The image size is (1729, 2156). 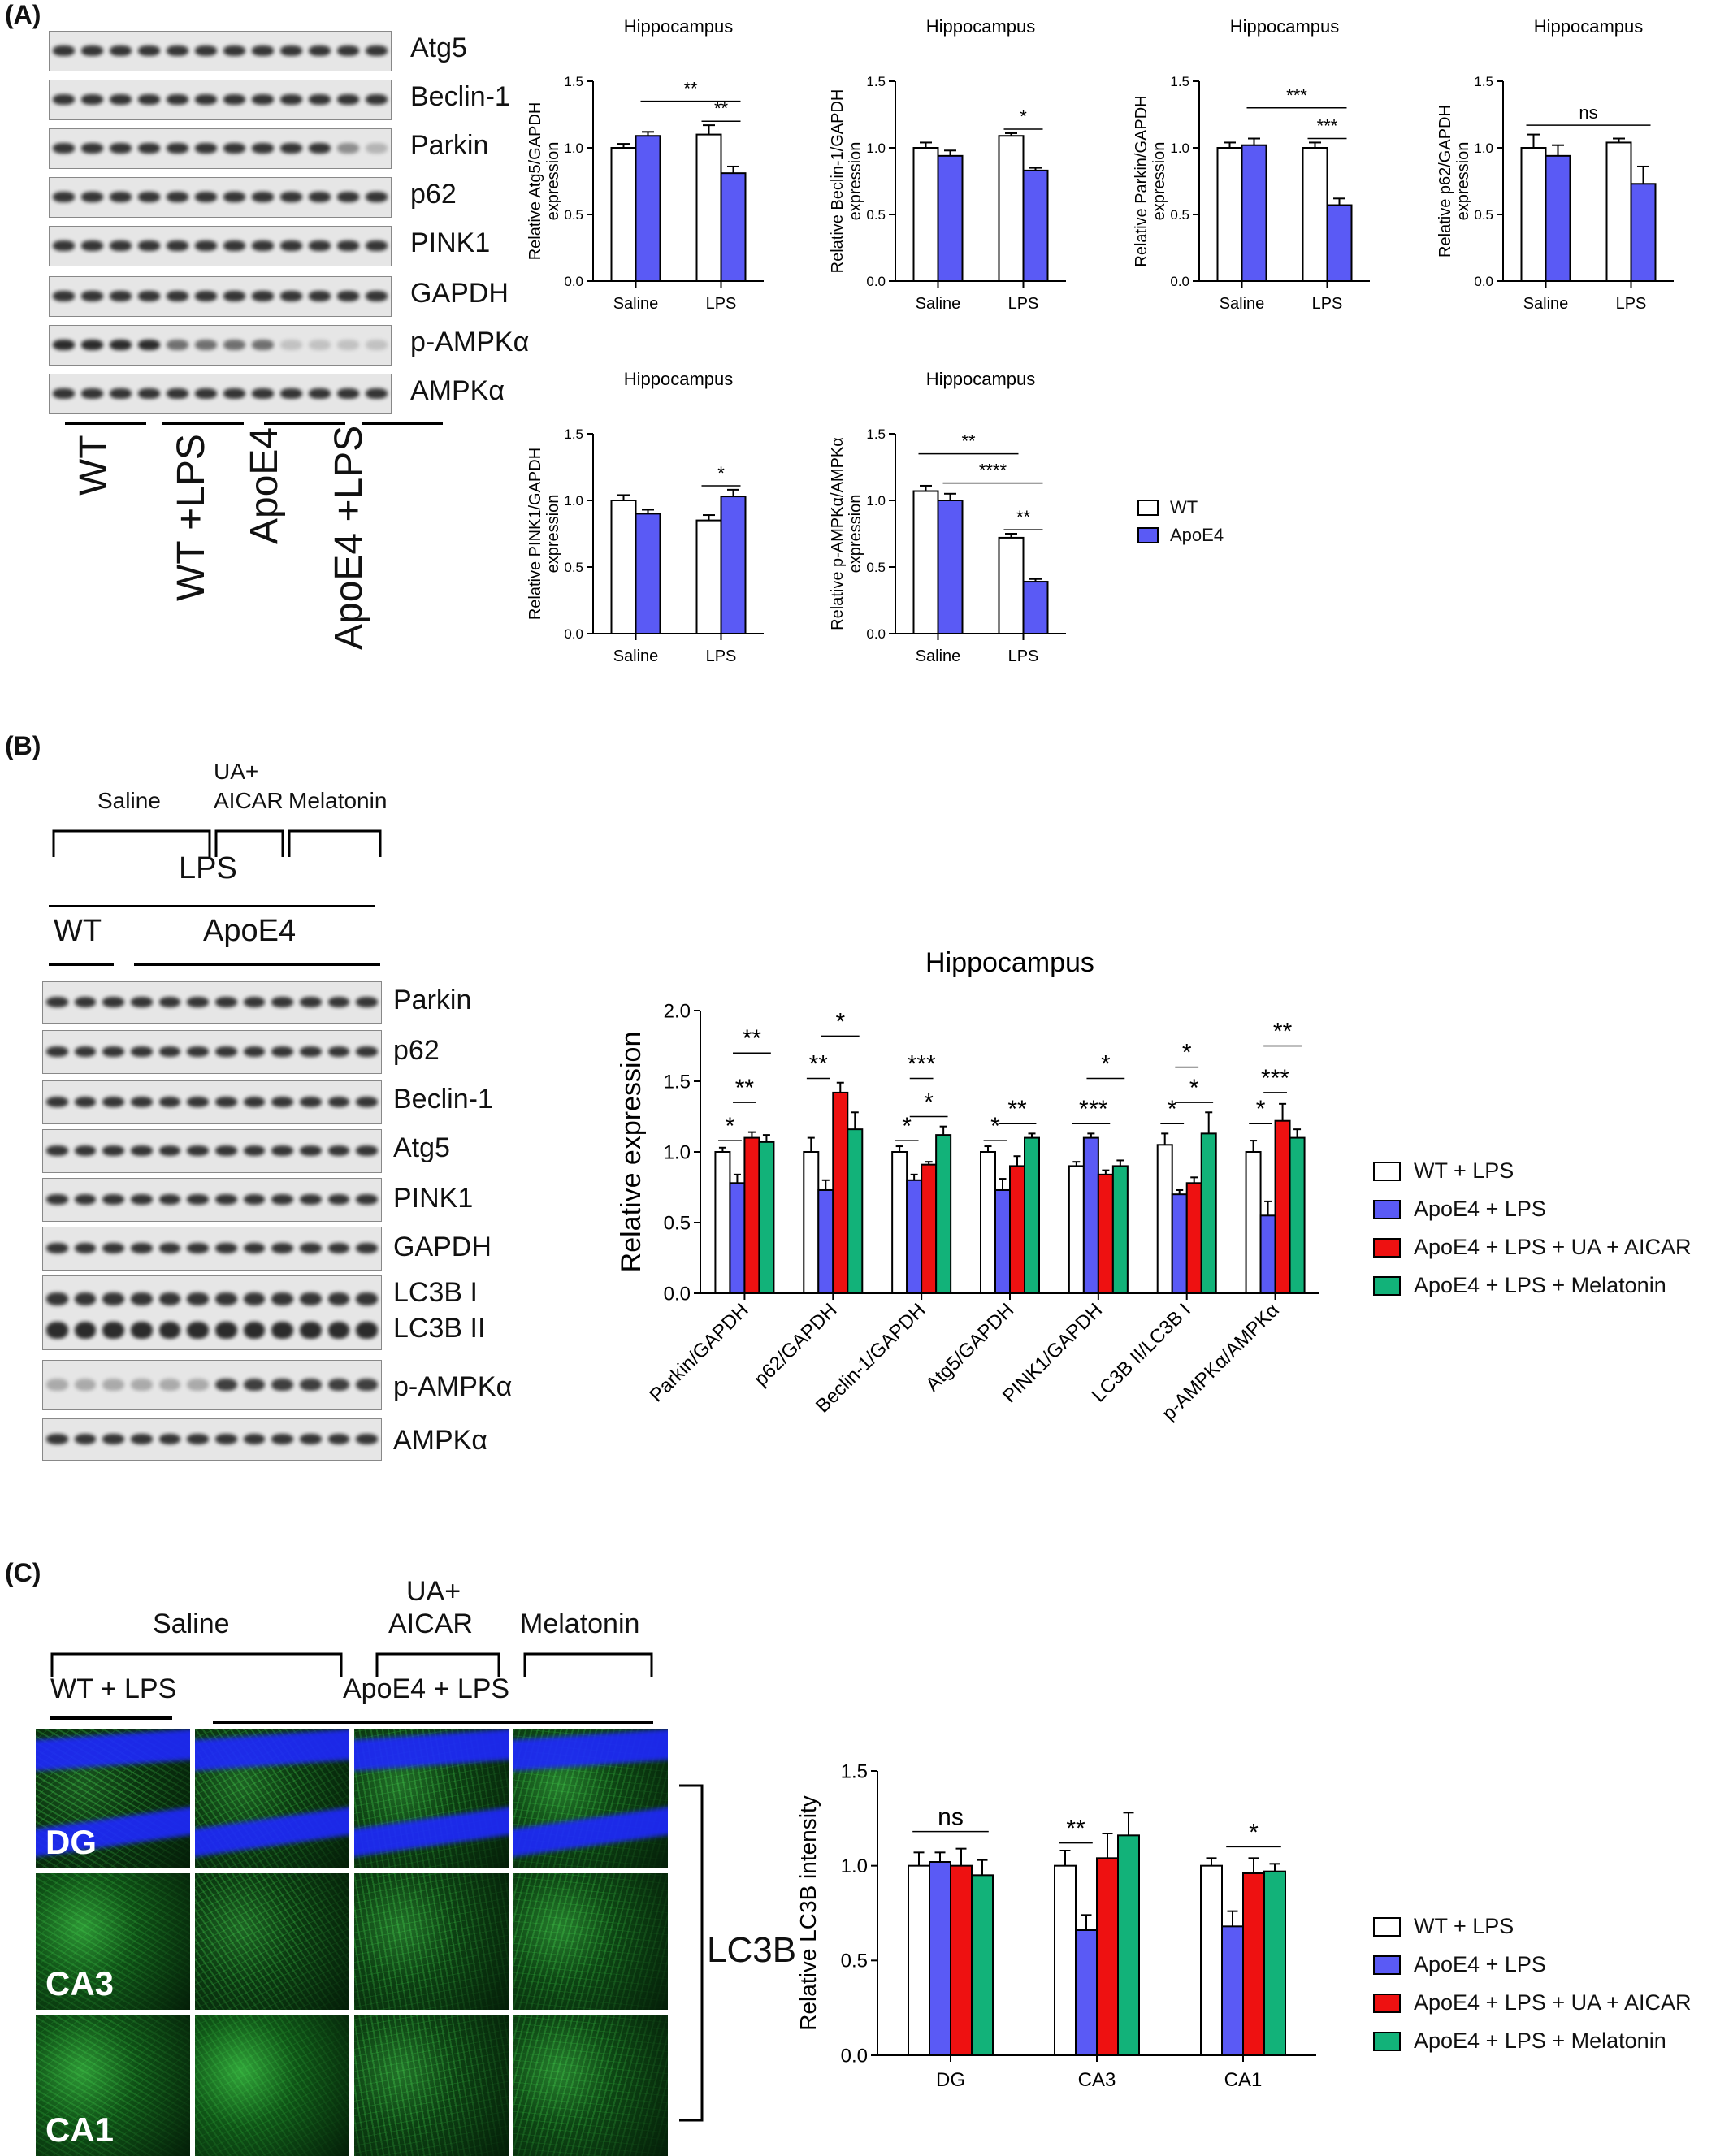 I want to click on y-axis-label: Relative LC3B intensity, so click(x=808, y=1913).